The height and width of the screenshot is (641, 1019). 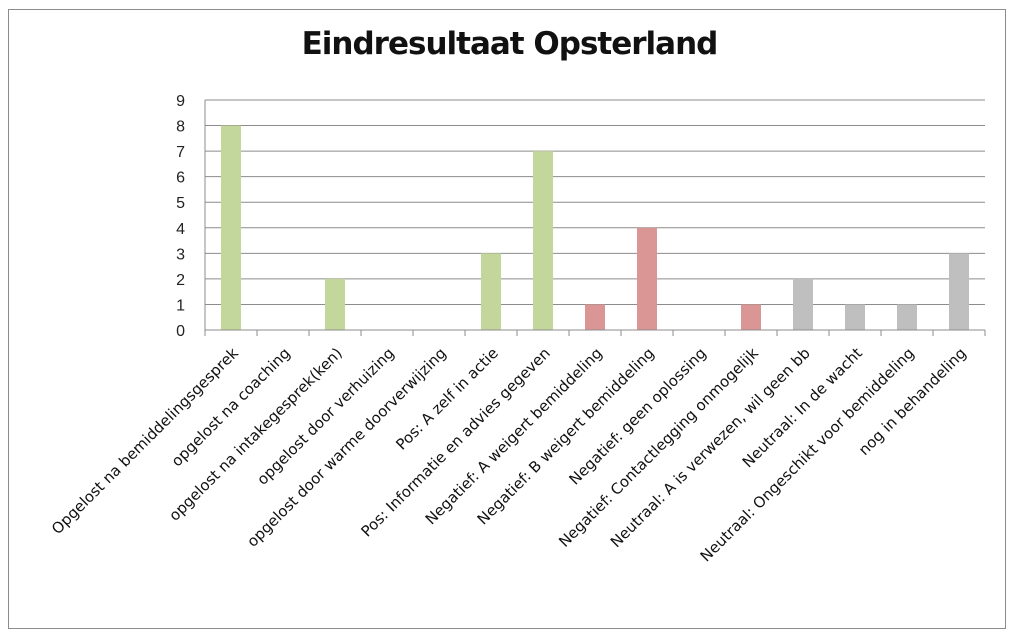 What do you see at coordinates (510, 44) in the screenshot?
I see `chart-title: Eindresultaat Opsterland` at bounding box center [510, 44].